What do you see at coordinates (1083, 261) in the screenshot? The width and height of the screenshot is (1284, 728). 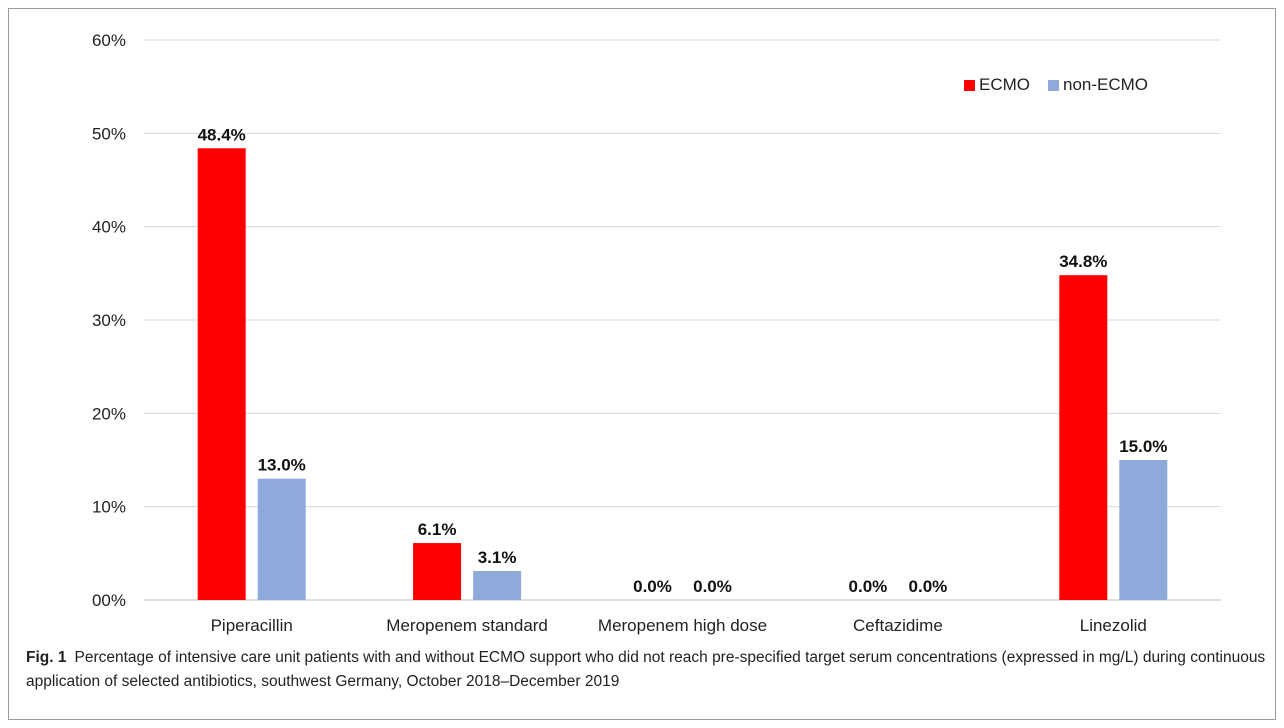 I see `data-label: 34.8%` at bounding box center [1083, 261].